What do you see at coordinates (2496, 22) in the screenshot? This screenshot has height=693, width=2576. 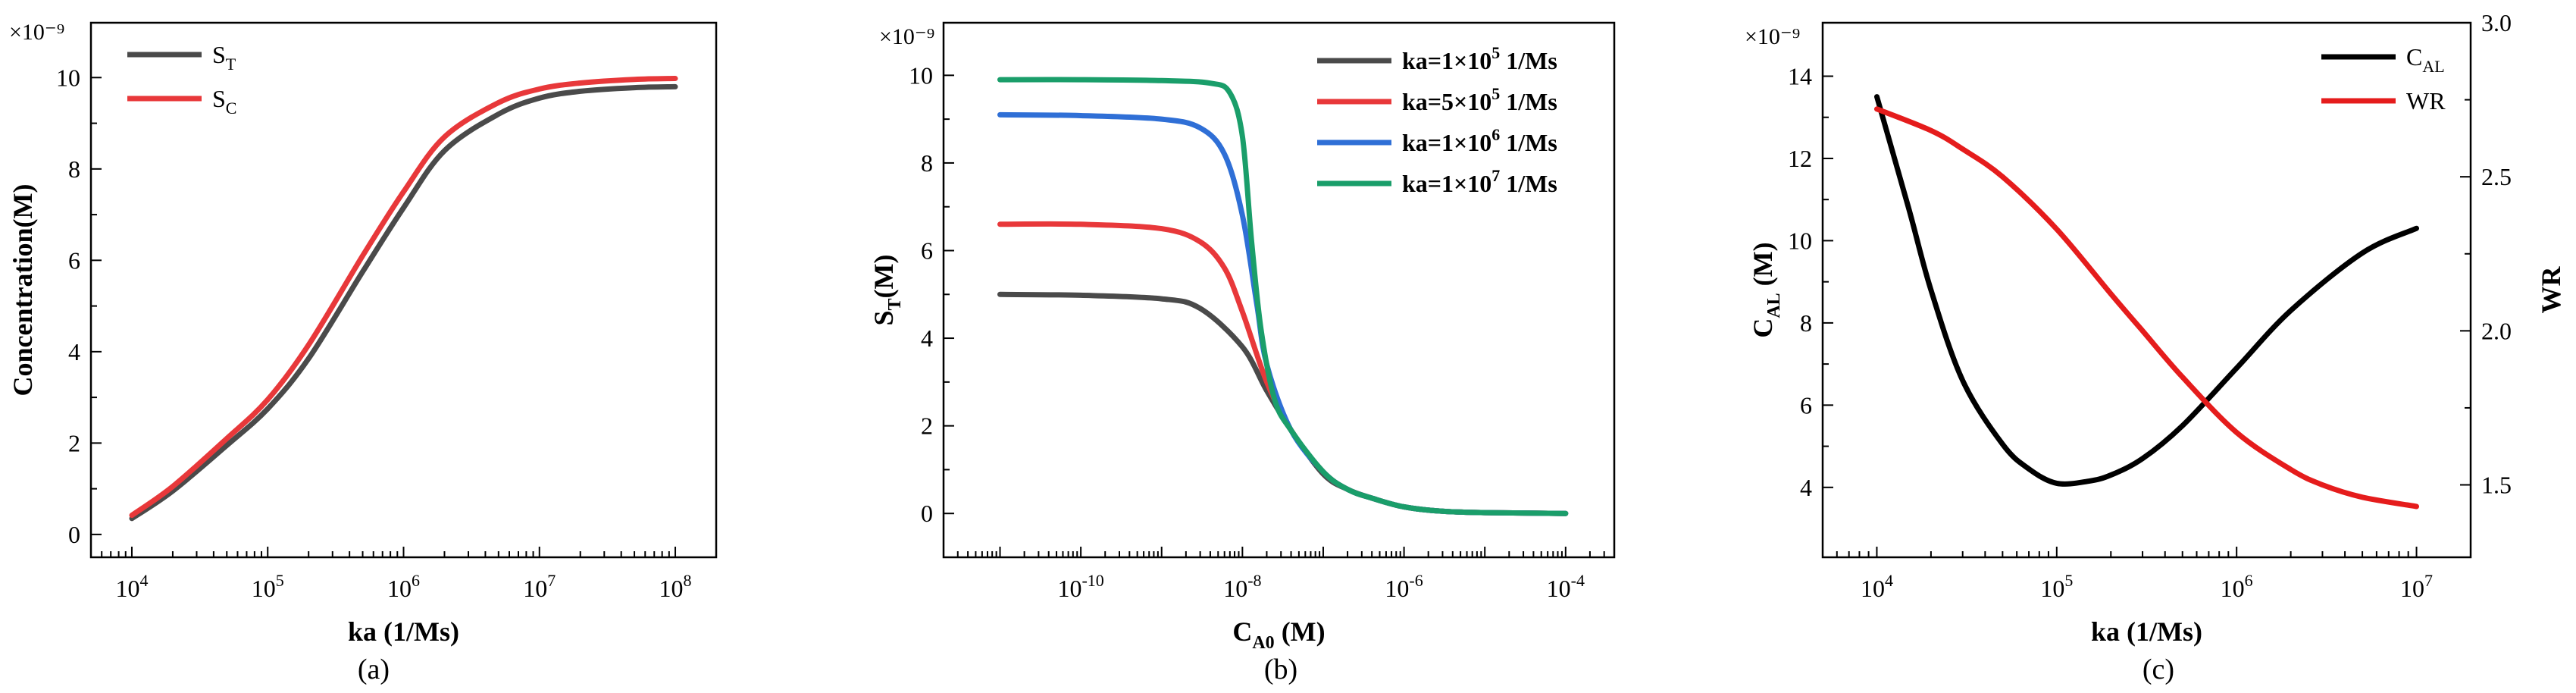 I see `y2-tick-label: 3.0` at bounding box center [2496, 22].